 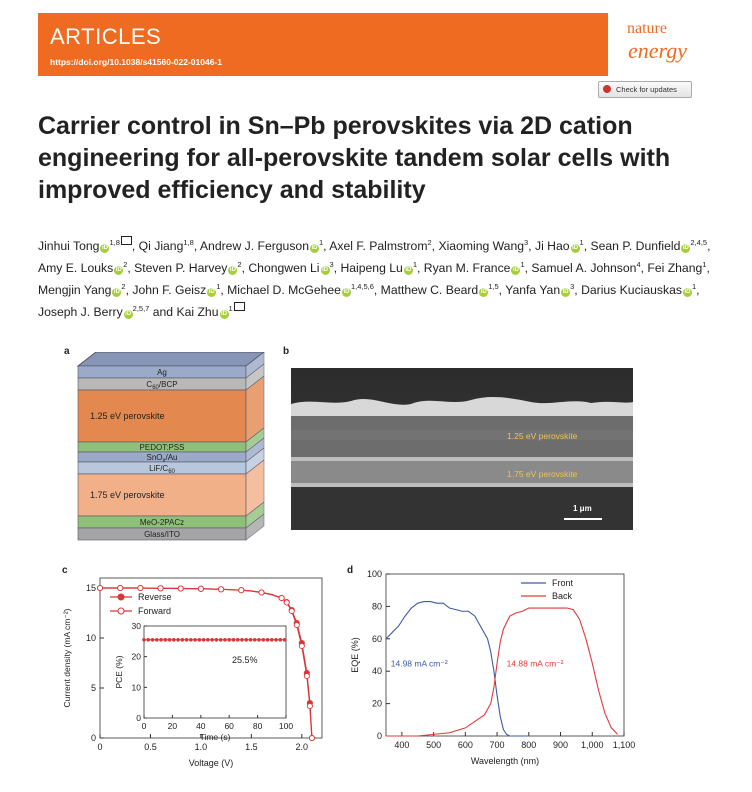 What do you see at coordinates (188, 267) in the screenshot?
I see `author-name: Steven P. Harvey iD2` at bounding box center [188, 267].